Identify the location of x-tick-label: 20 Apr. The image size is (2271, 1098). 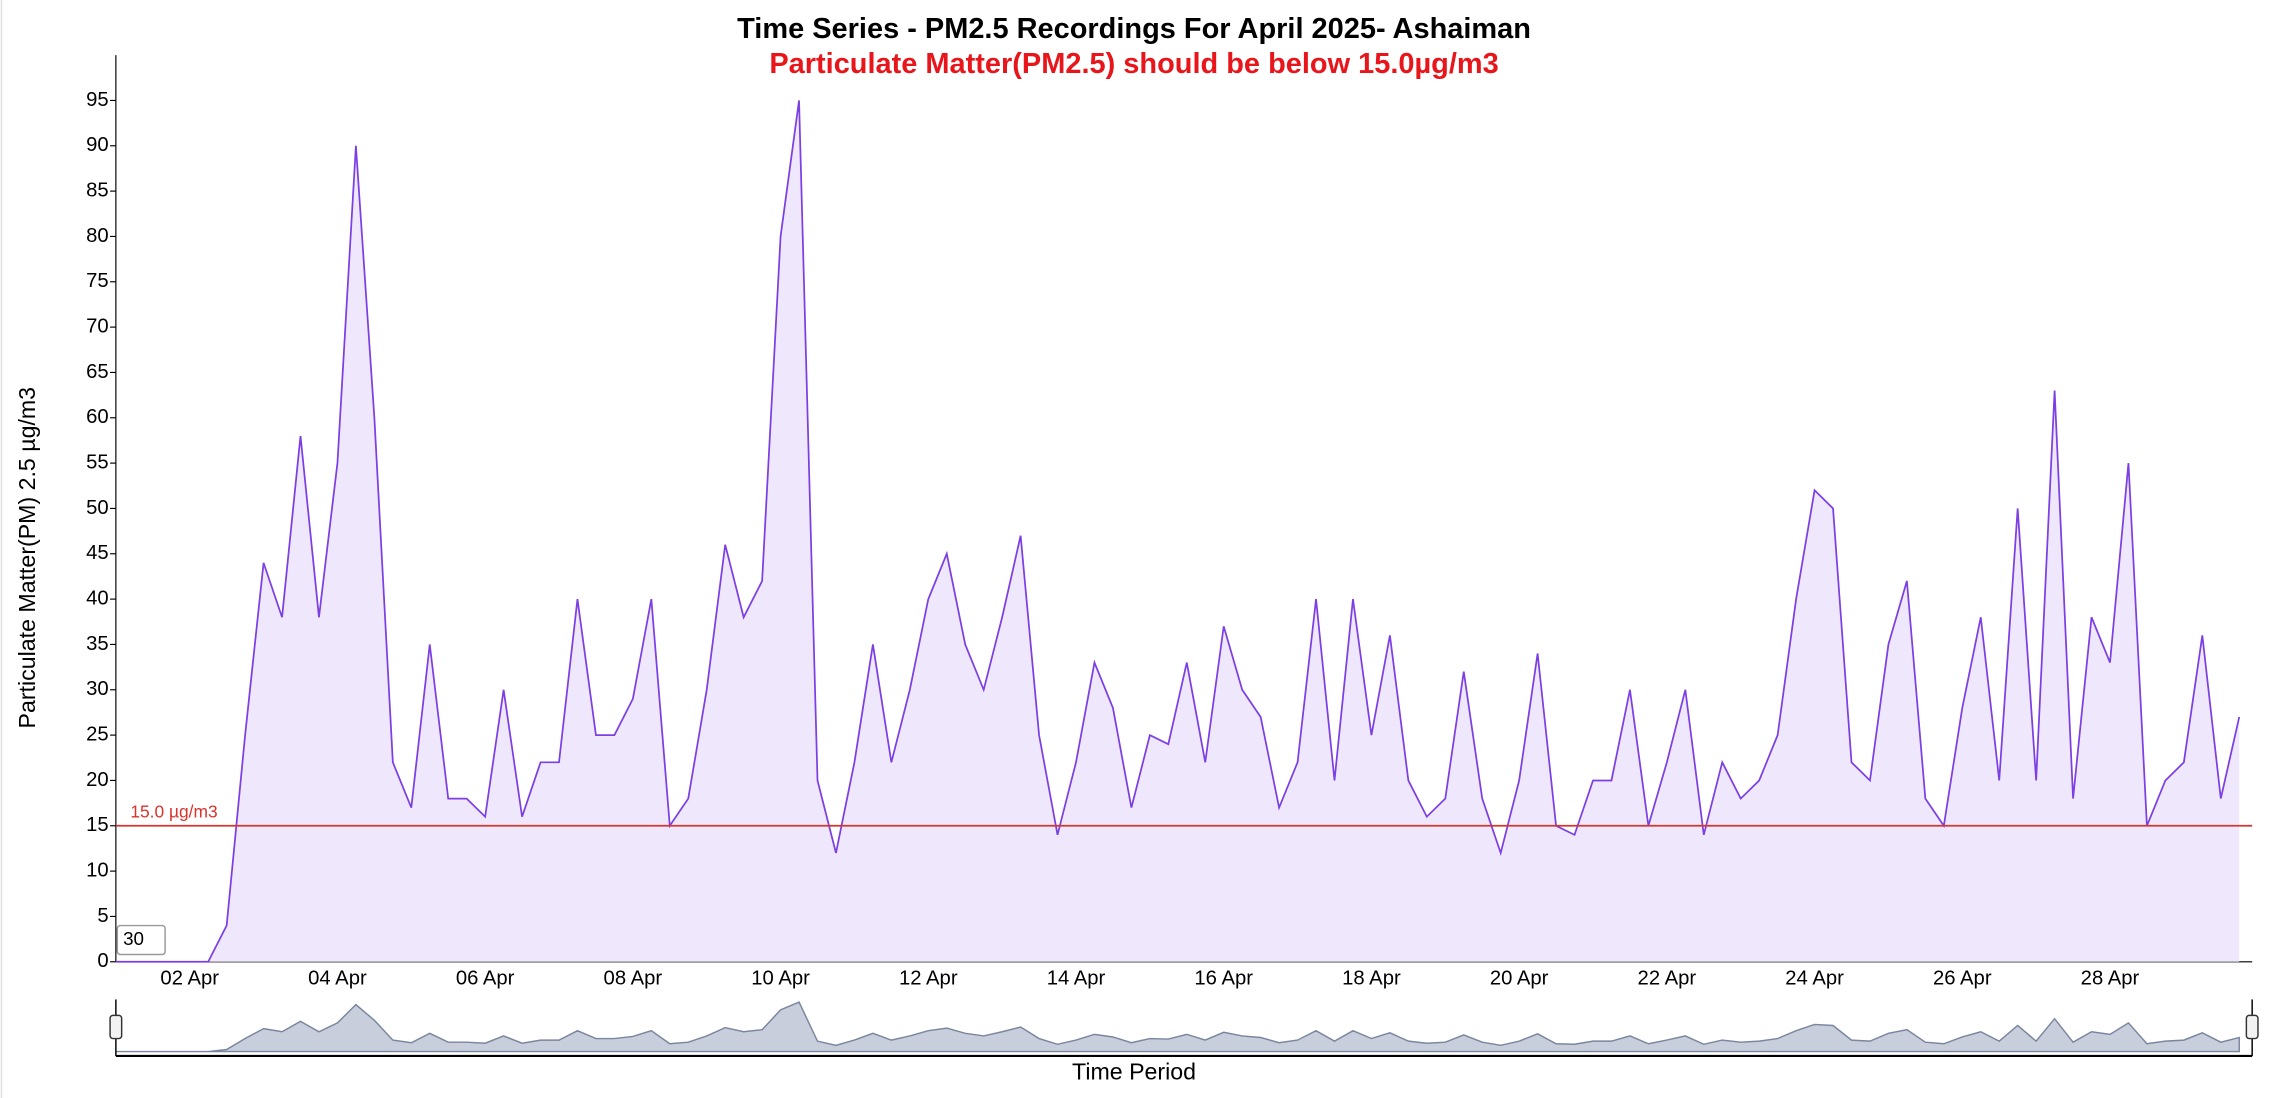
(1519, 979).